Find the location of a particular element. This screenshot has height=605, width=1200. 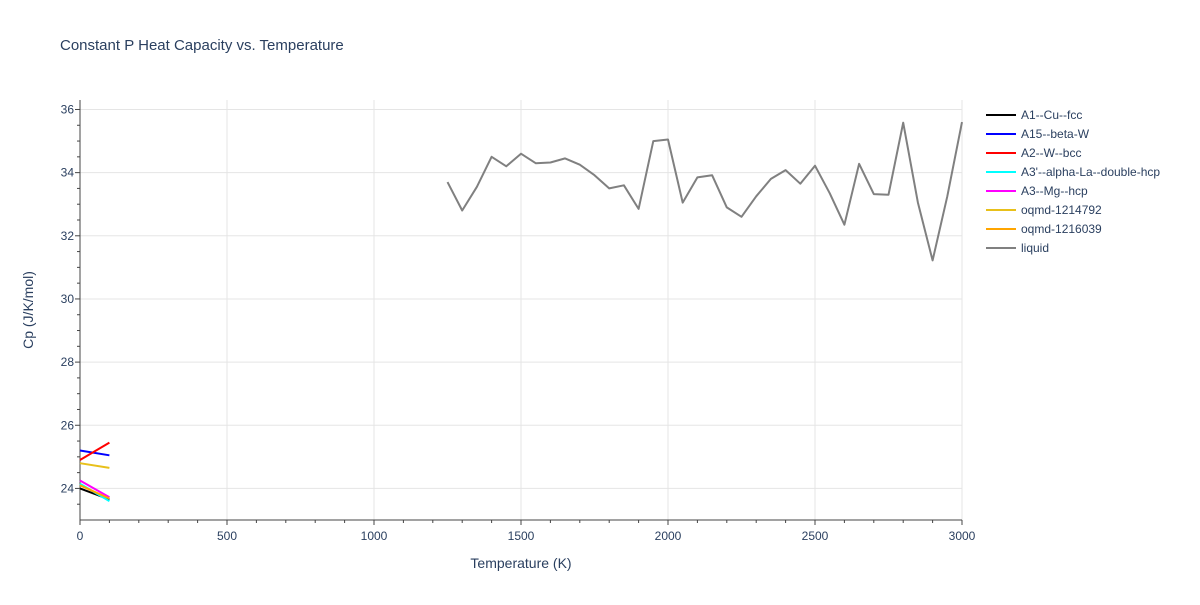

series-line-a15-beta-w is located at coordinates (94, 453).